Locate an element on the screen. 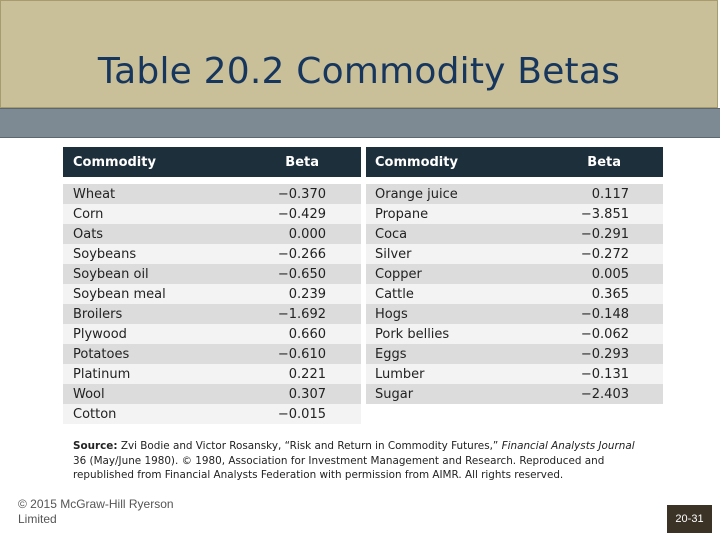 The width and height of the screenshot is (720, 540). commodity-name: Potatoes is located at coordinates (101, 354).